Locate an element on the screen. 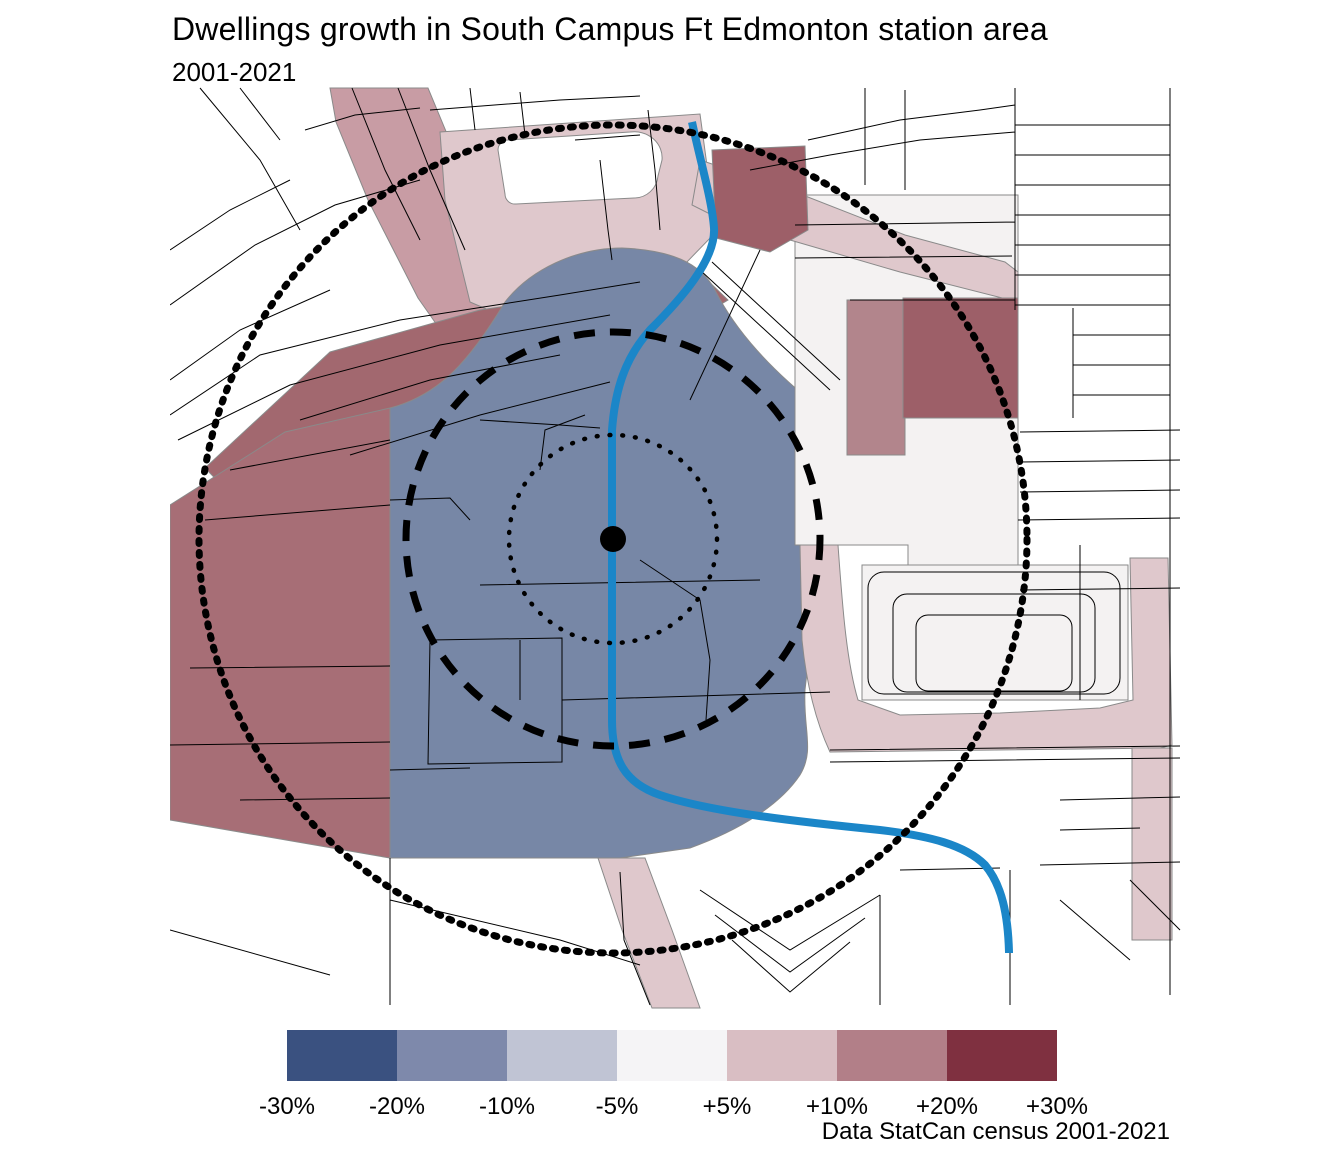 The height and width of the screenshot is (1152, 1344). zone-white-blob is located at coordinates (580, 168).